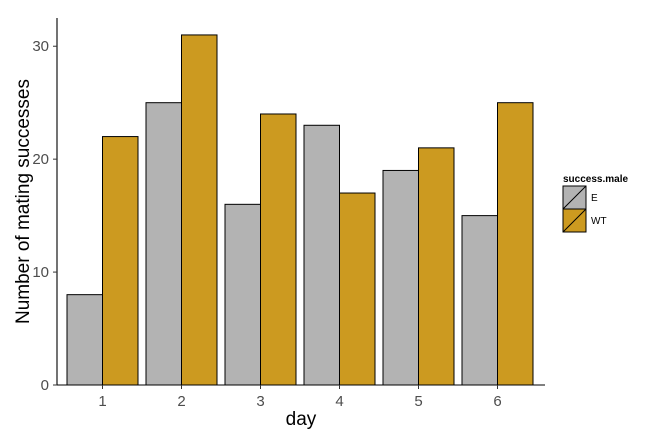 Image resolution: width=668 pixels, height=438 pixels. What do you see at coordinates (181, 401) in the screenshot?
I see `x-tick-label-2: 2` at bounding box center [181, 401].